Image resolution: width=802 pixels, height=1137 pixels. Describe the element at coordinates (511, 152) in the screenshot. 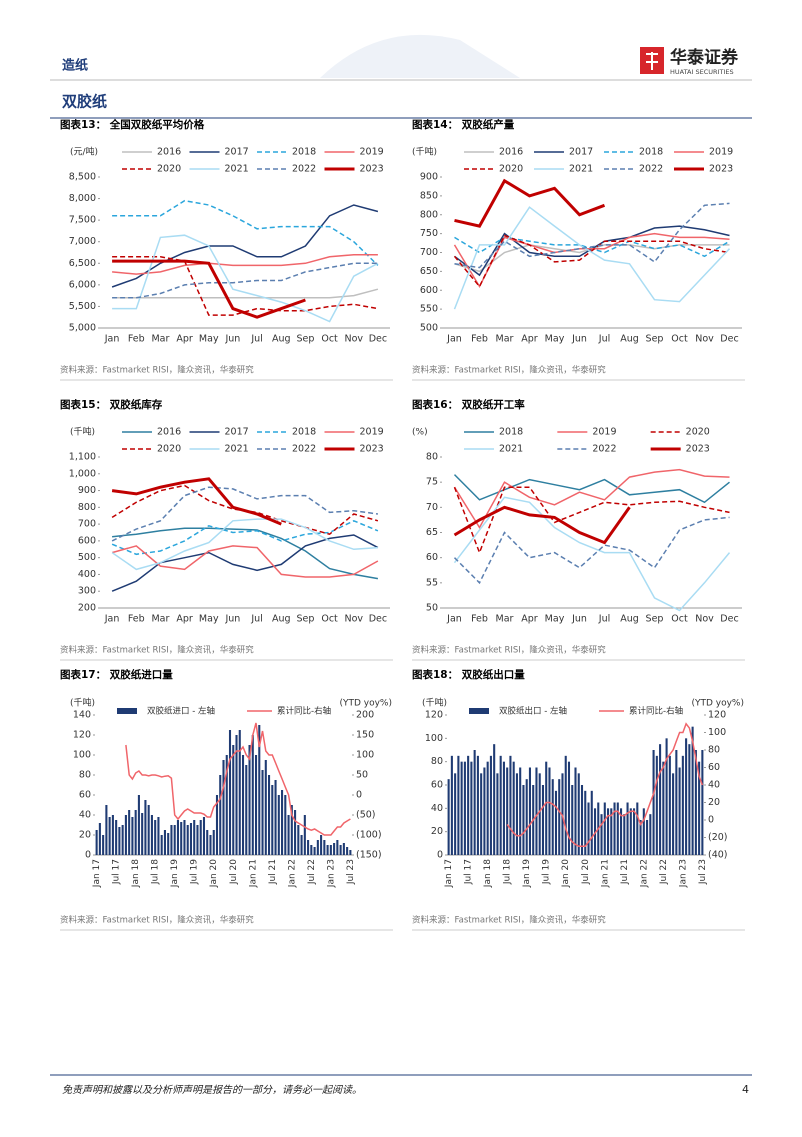

I see `legend-label: 2016` at that location.